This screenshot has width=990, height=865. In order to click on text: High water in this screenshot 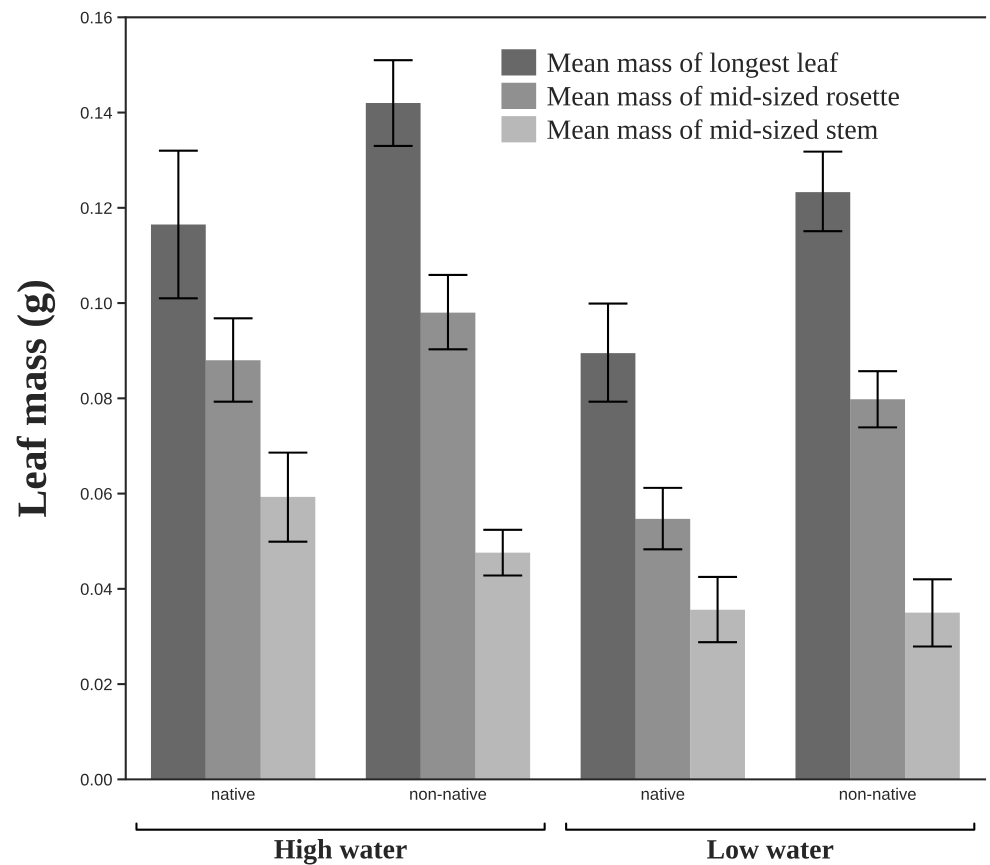, I will do `click(340, 851)`.